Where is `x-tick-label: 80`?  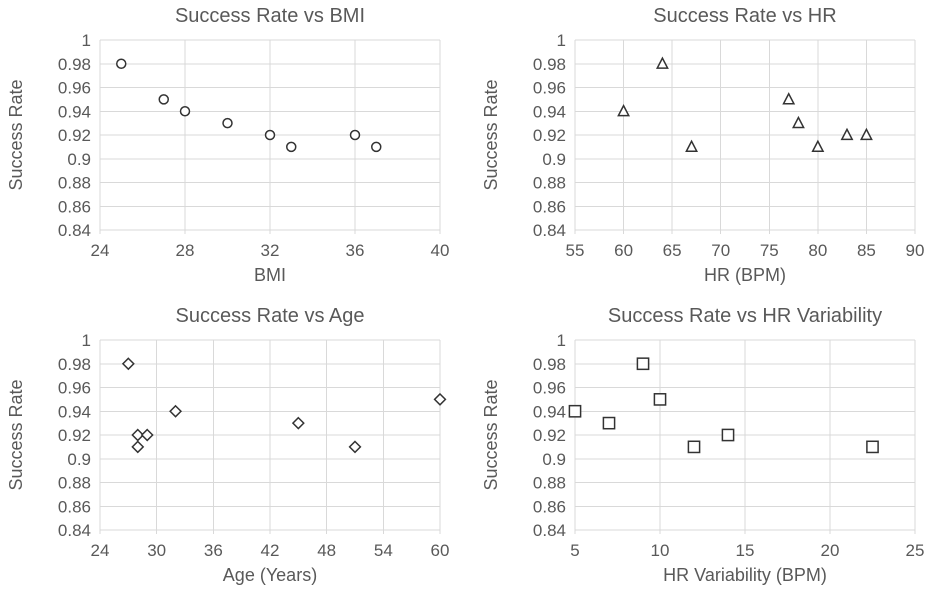 x-tick-label: 80 is located at coordinates (817, 250).